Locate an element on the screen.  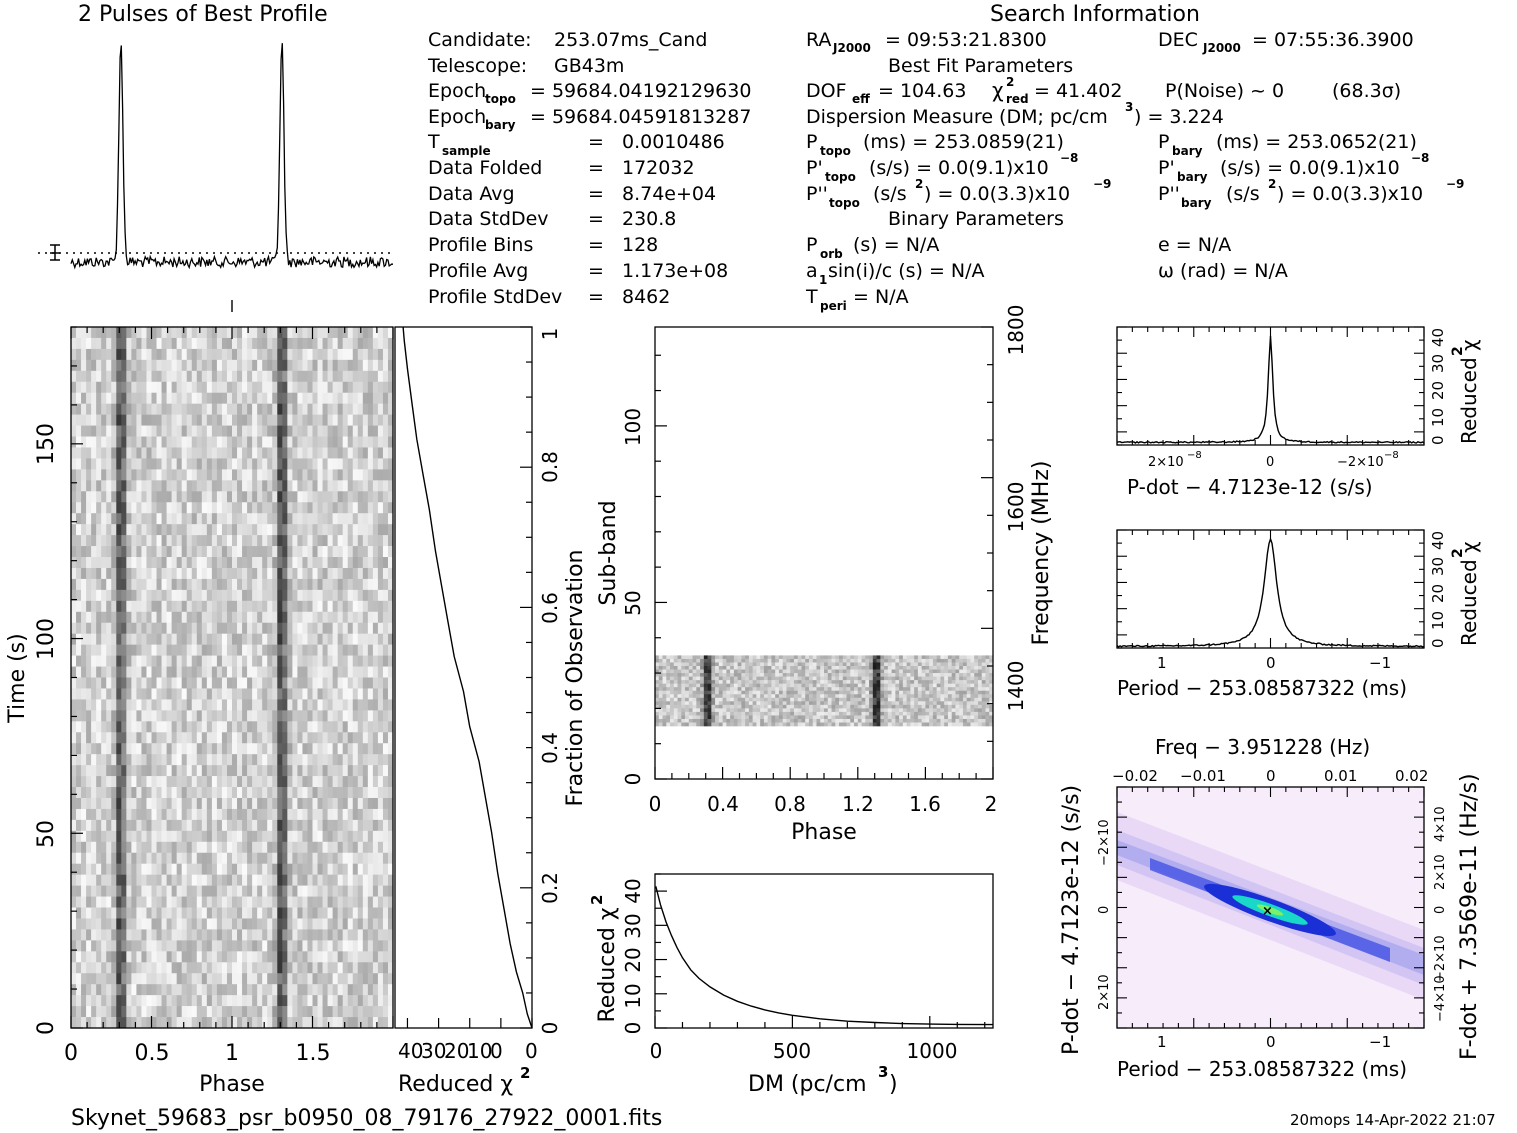
ct-xlabel: Reduced χ is located at coordinates (455, 1084).